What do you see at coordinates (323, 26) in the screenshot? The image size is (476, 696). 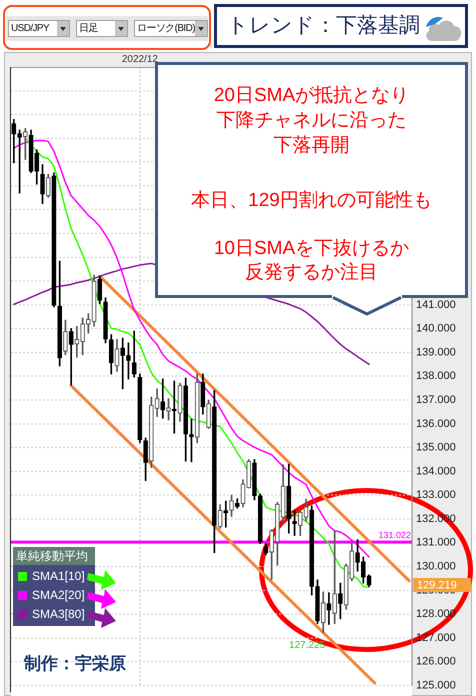 I see `chart-title: トレンド：下落基調` at bounding box center [323, 26].